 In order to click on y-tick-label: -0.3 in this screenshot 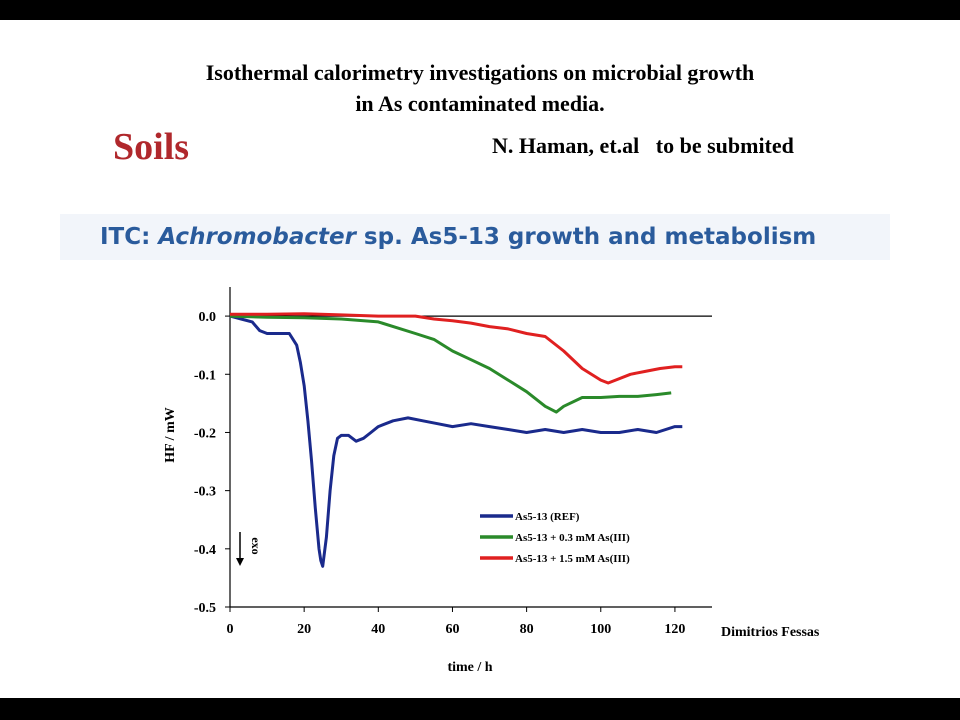, I will do `click(205, 492)`.